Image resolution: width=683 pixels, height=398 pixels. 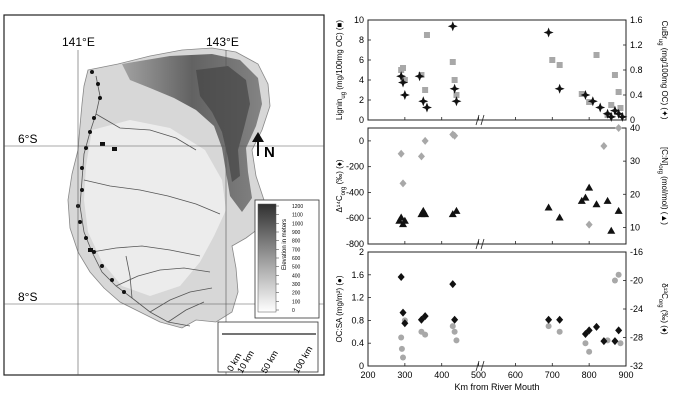 What do you see at coordinates (296, 242) in the screenshot?
I see `elevation-tick-label: 800` at bounding box center [296, 242].